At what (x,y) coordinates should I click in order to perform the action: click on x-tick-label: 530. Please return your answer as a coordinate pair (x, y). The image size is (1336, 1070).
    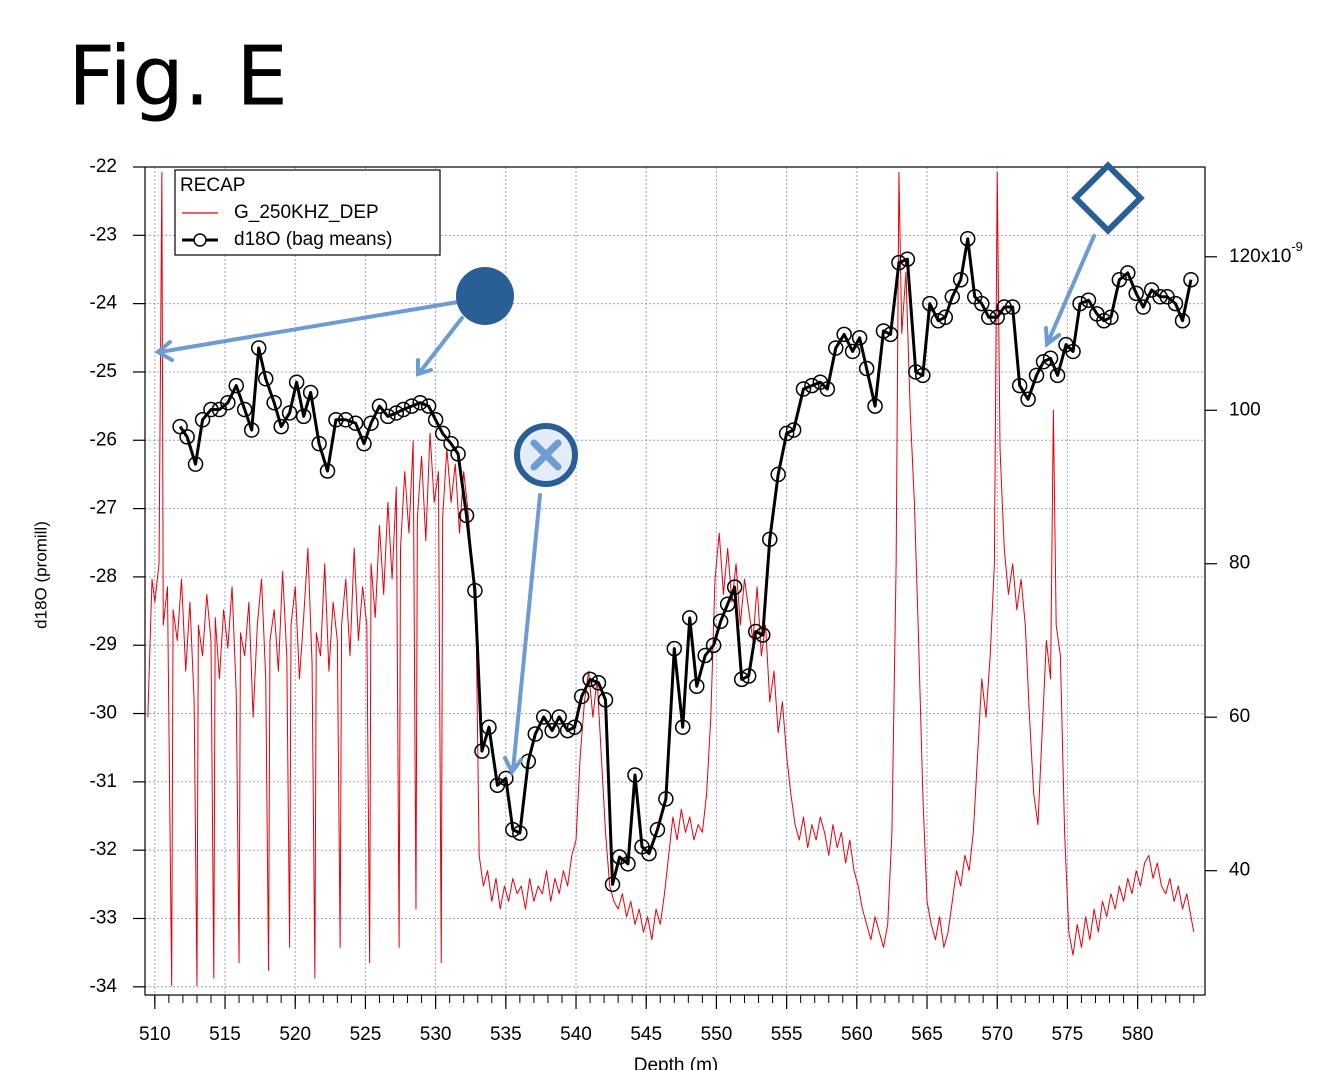
    Looking at the image, I should click on (436, 1034).